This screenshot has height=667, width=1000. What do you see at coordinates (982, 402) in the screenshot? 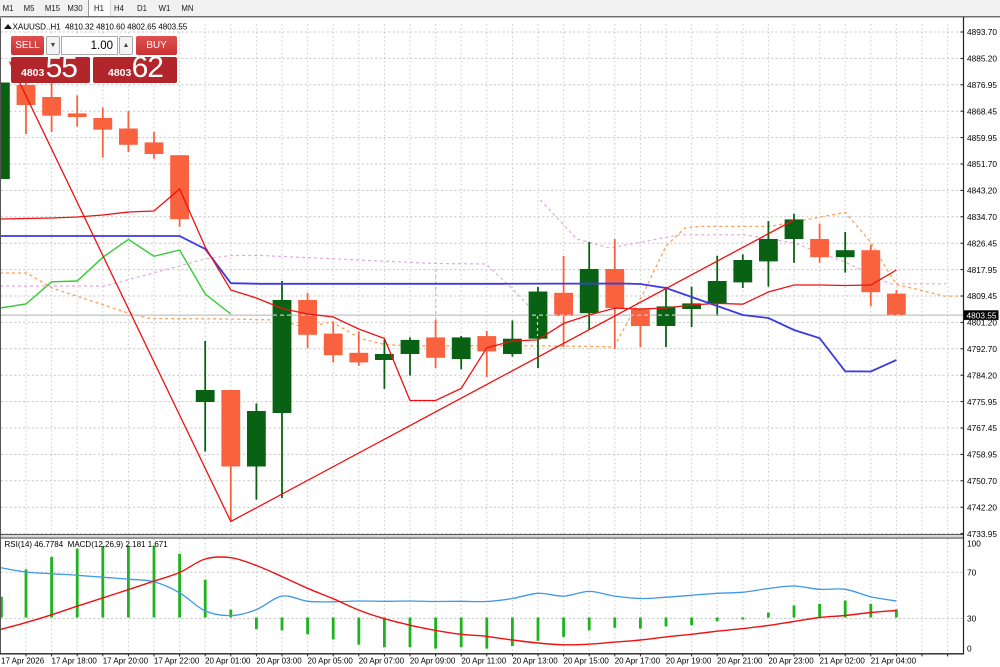
I see `svg-text: 4775.95` at bounding box center [982, 402].